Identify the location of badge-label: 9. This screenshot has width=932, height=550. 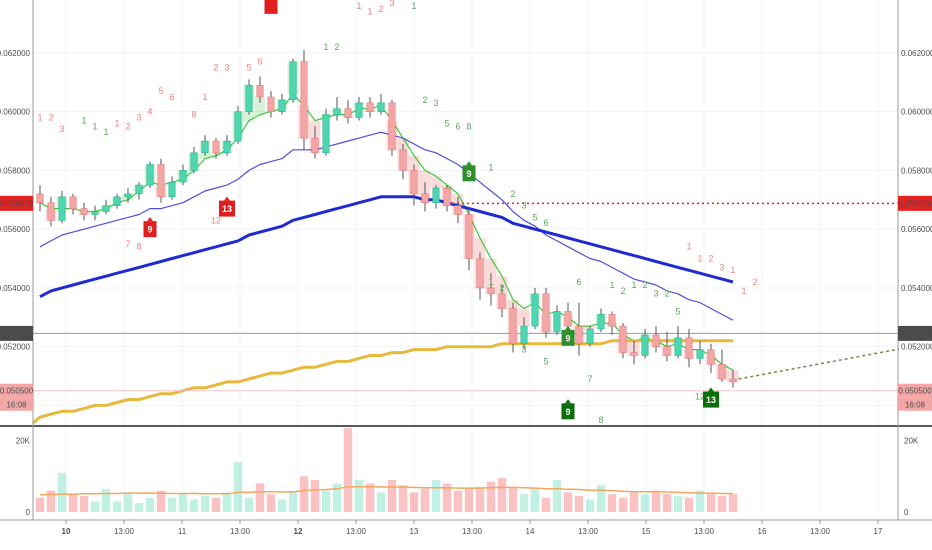
(468, 174).